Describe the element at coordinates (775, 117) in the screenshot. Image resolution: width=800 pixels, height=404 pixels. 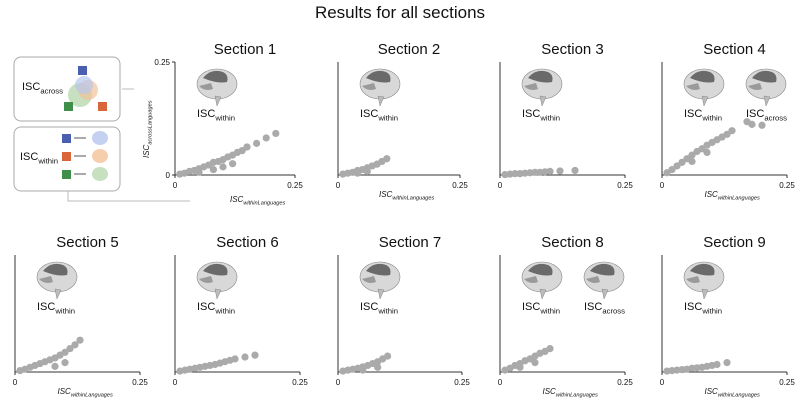
I see `label-sub: across` at that location.